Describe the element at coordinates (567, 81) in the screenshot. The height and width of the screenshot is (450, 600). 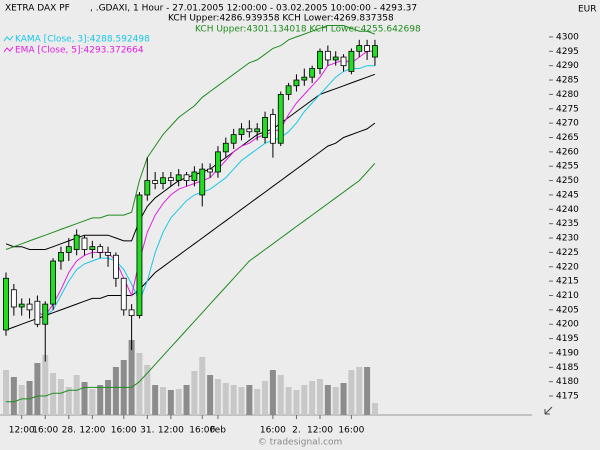
I see `y-tick-label: 4285` at that location.